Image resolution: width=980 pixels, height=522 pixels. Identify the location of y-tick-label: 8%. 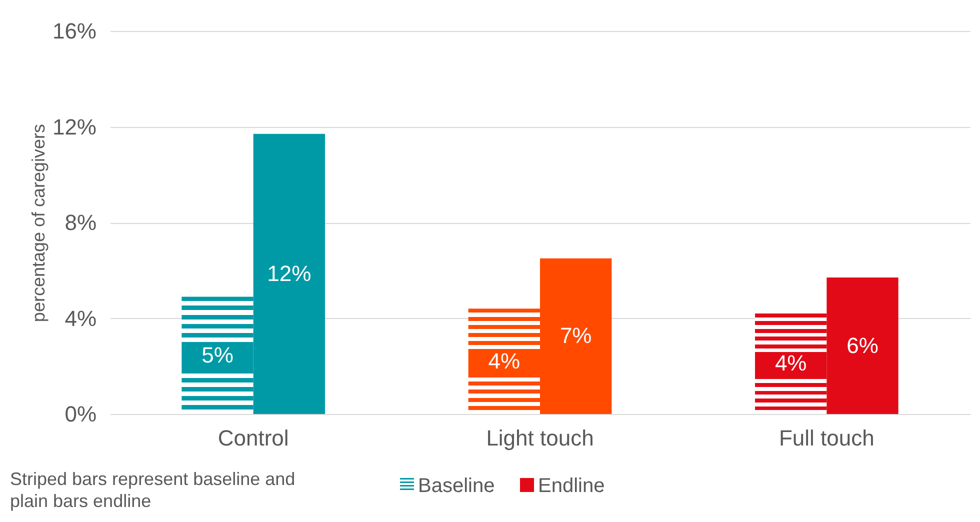
(80, 222).